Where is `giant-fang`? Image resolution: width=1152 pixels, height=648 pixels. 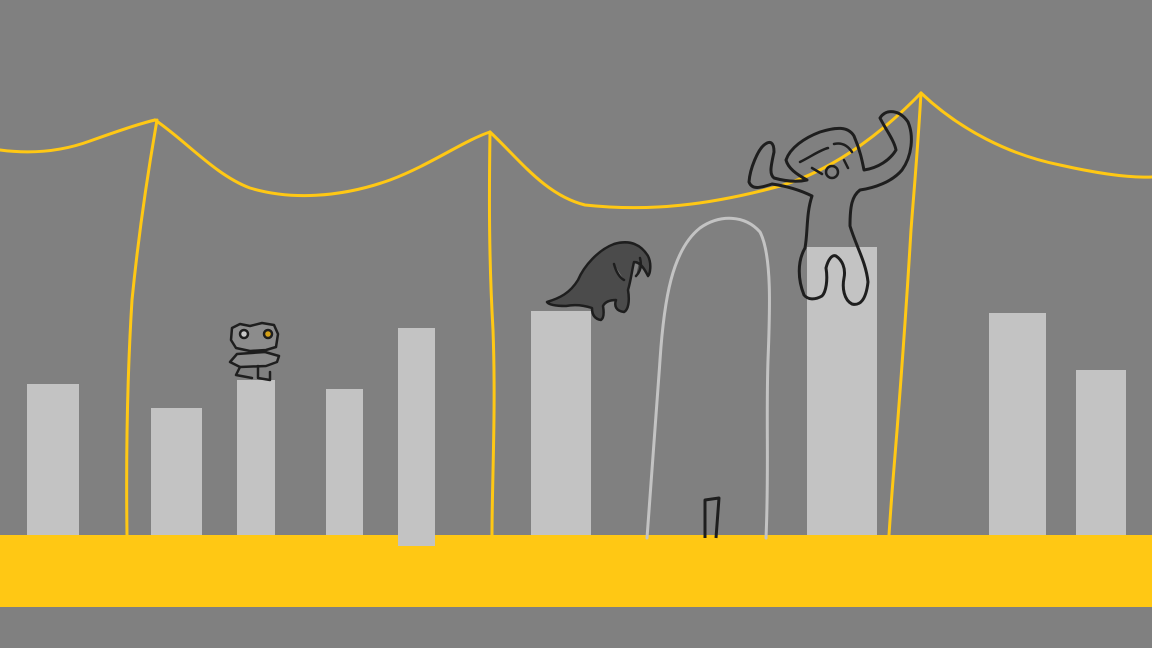 giant-fang is located at coordinates (830, 167).